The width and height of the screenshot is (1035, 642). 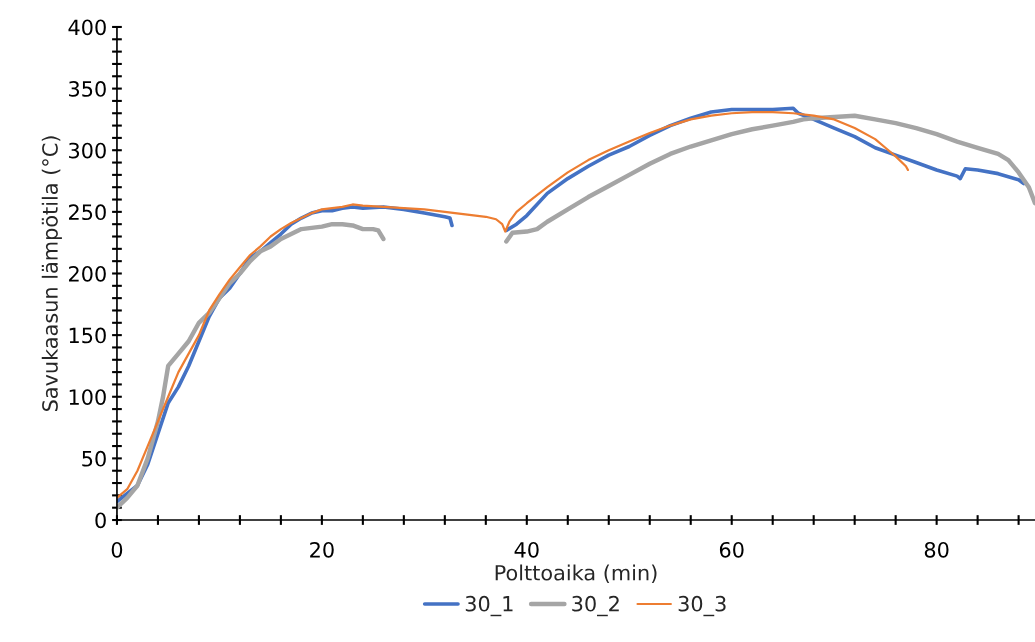 What do you see at coordinates (87, 89) in the screenshot?
I see `y-tick-label: 350` at bounding box center [87, 89].